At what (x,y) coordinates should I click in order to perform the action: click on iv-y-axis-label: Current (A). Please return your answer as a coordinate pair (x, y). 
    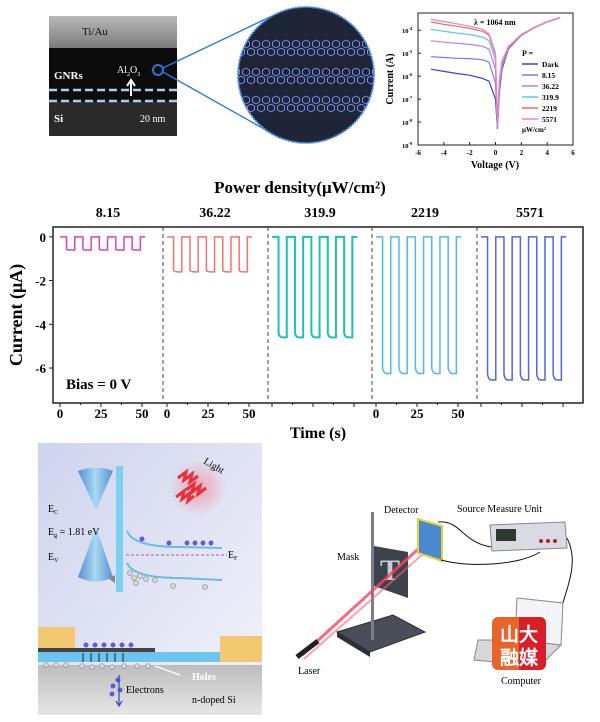
    Looking at the image, I should click on (390, 78).